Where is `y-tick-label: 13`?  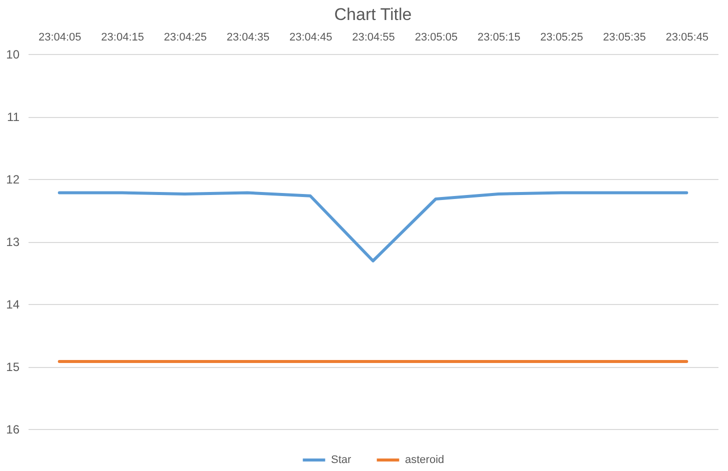 y-tick-label: 13 is located at coordinates (13, 242).